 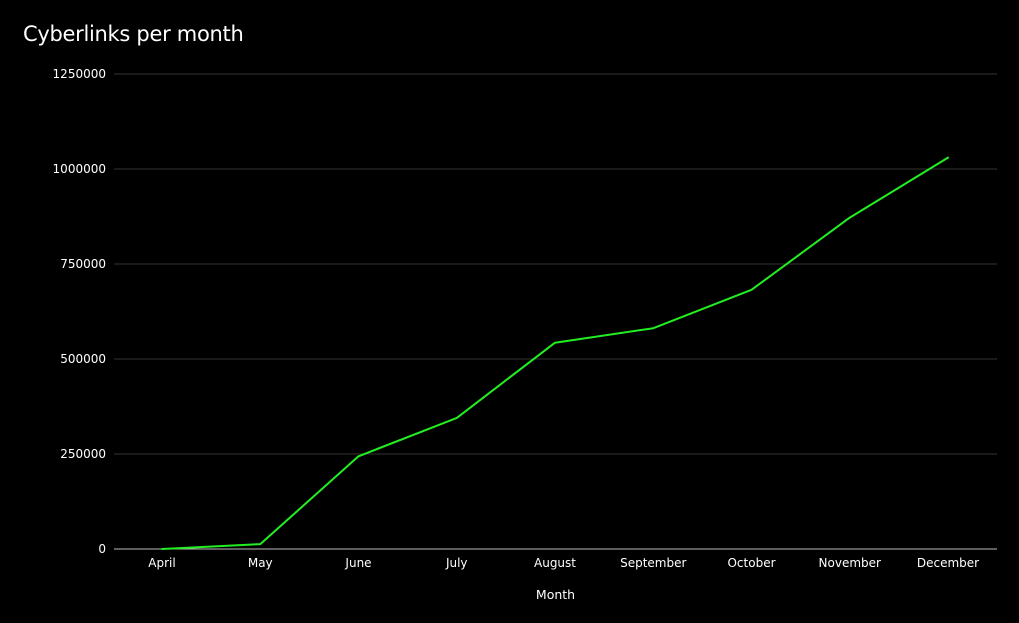 What do you see at coordinates (83, 359) in the screenshot?
I see `y-tick-label: 500000` at bounding box center [83, 359].